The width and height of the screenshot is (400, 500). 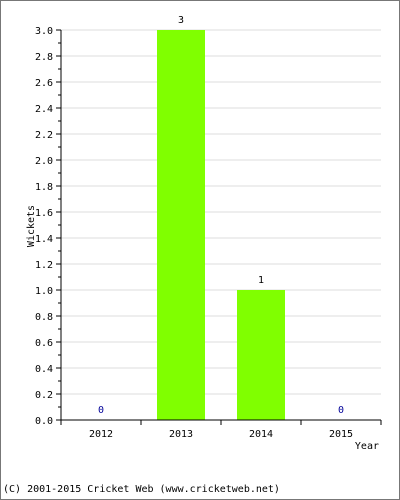 I want to click on x-tick-label: 2014, so click(x=261, y=434).